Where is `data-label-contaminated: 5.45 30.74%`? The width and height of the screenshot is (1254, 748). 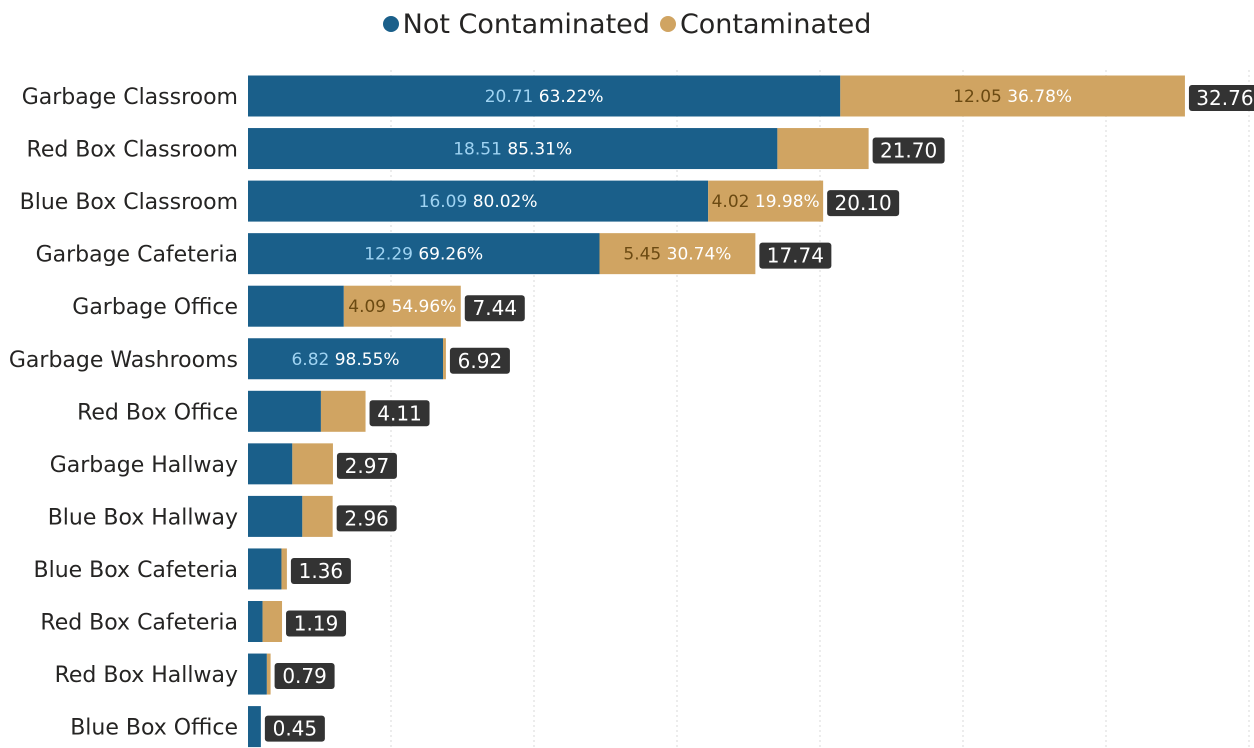 data-label-contaminated: 5.45 30.74% is located at coordinates (677, 255).